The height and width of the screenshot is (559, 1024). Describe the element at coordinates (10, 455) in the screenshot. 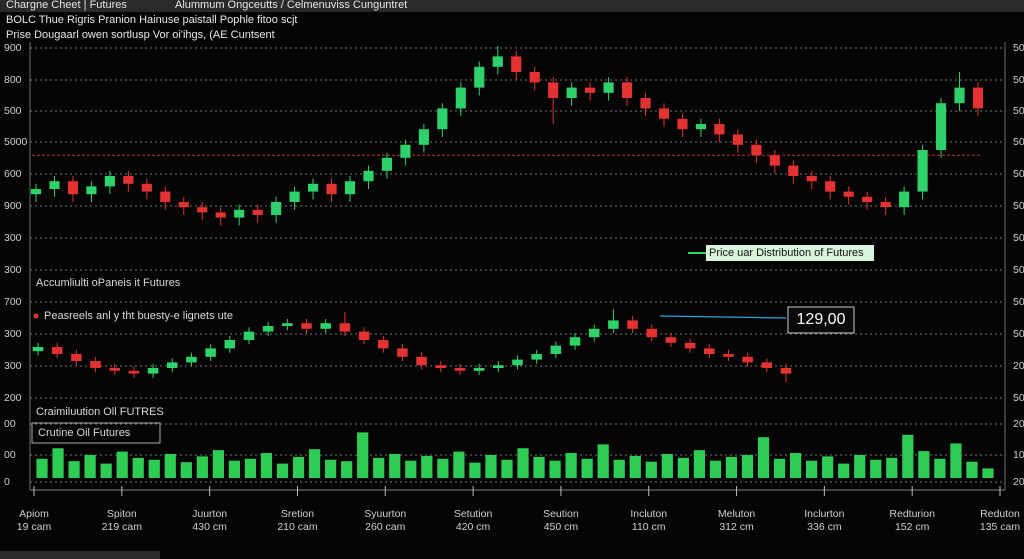

I see `y-axis-label: 00` at that location.